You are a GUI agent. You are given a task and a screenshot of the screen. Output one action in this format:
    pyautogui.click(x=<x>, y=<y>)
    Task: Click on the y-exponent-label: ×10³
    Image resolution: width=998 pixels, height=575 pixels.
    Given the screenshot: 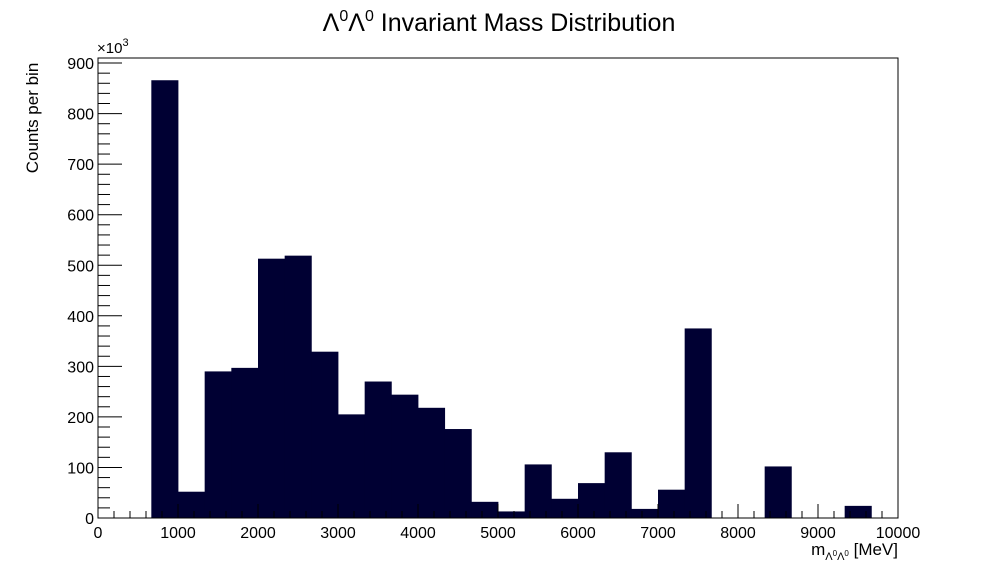 What is the action you would take?
    pyautogui.click(x=113, y=47)
    